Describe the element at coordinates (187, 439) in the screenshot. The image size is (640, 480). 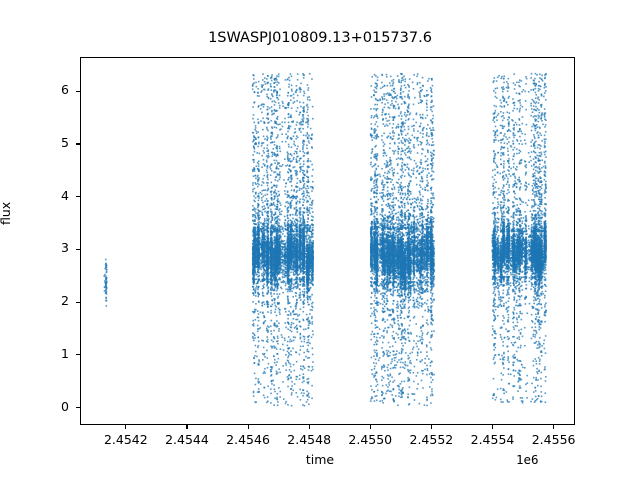
I see `x-tick-label: 2.4544` at that location.